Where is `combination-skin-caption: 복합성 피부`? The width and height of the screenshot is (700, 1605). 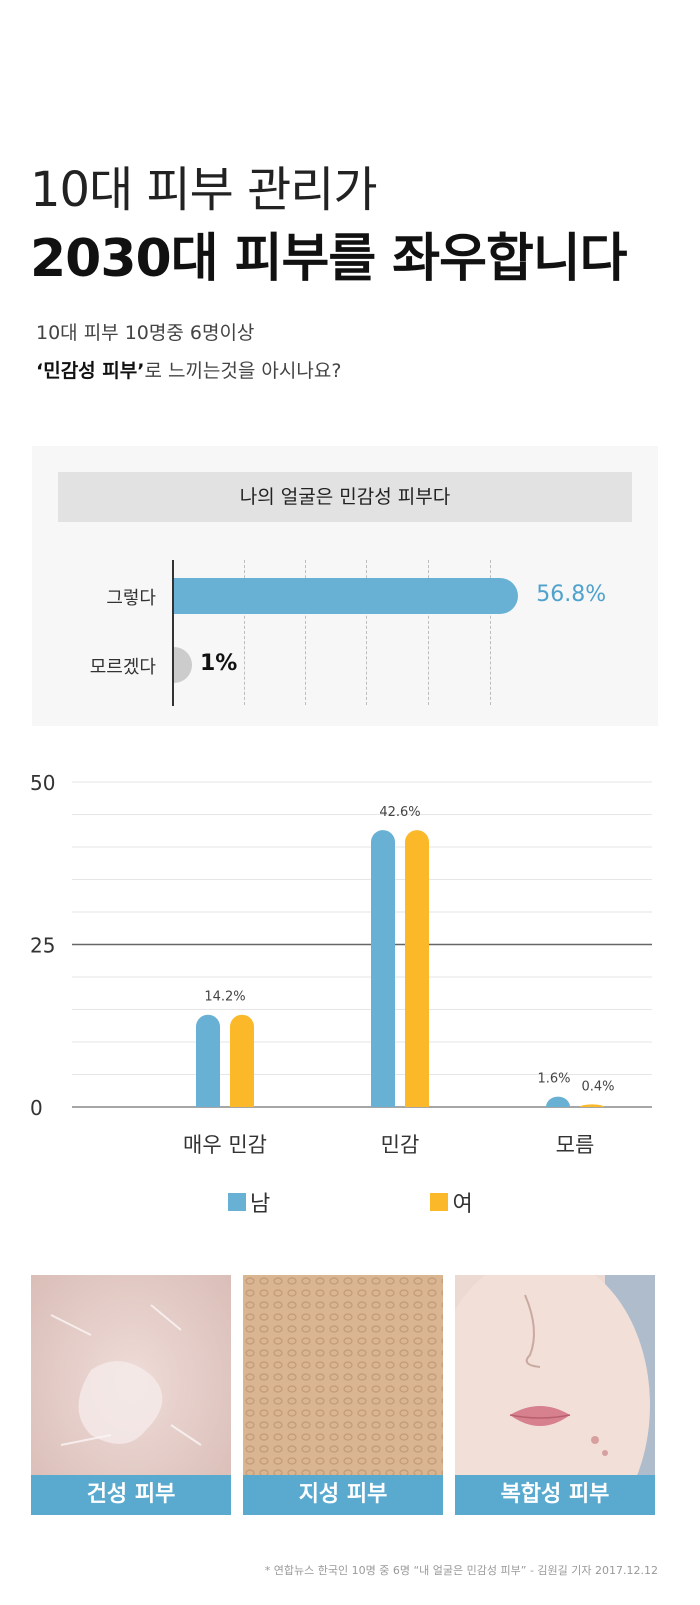 combination-skin-caption: 복합성 피부 is located at coordinates (555, 1495).